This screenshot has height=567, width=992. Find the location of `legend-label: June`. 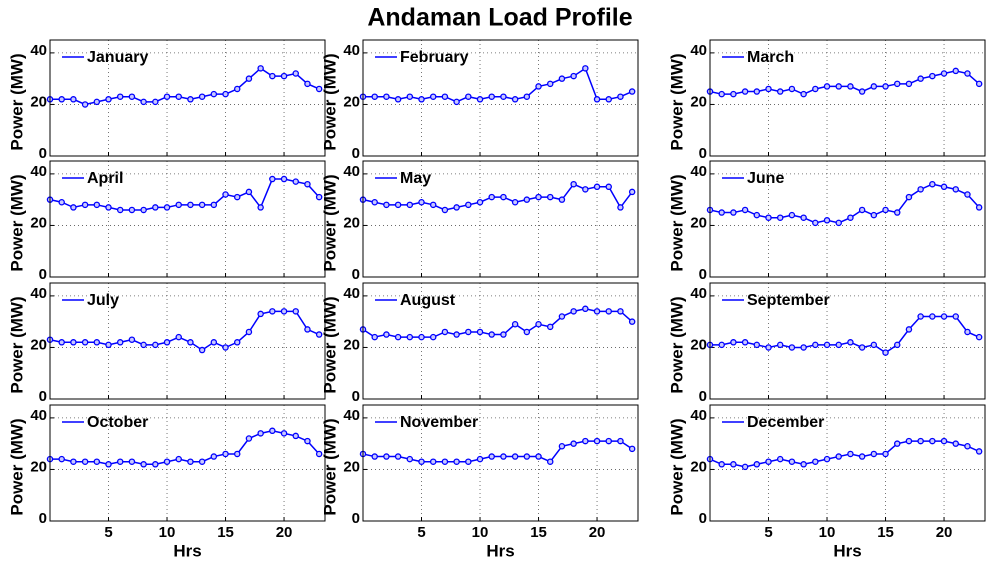

legend-label: June is located at coordinates (765, 178).